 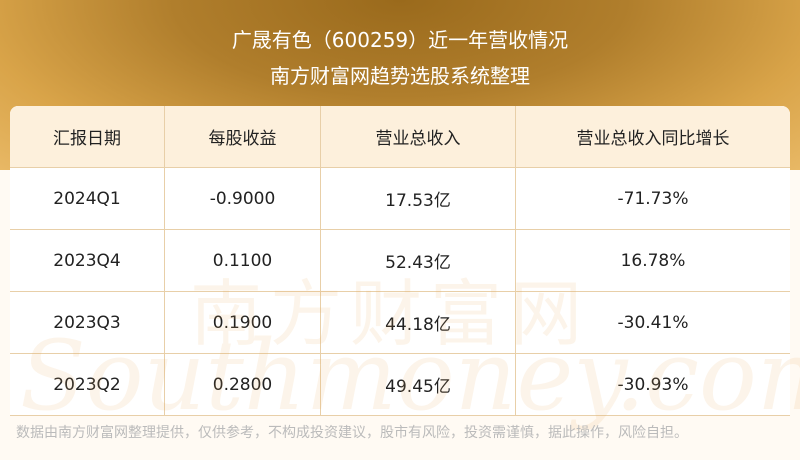 I want to click on table-cell: 17.53亿, so click(x=418, y=198).